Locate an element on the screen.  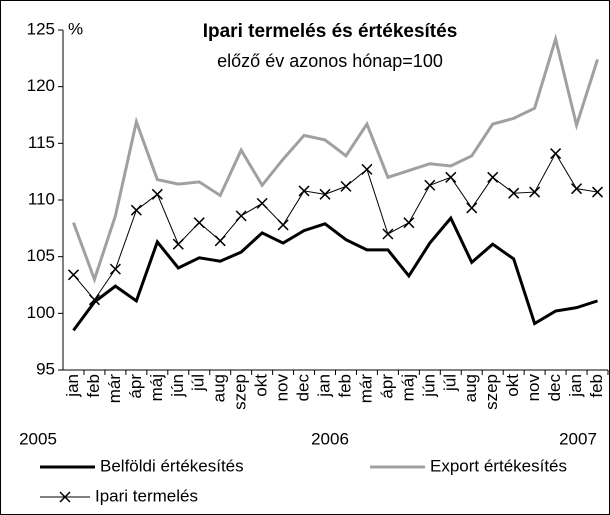
legend-label: Export értékesítés is located at coordinates (498, 465).